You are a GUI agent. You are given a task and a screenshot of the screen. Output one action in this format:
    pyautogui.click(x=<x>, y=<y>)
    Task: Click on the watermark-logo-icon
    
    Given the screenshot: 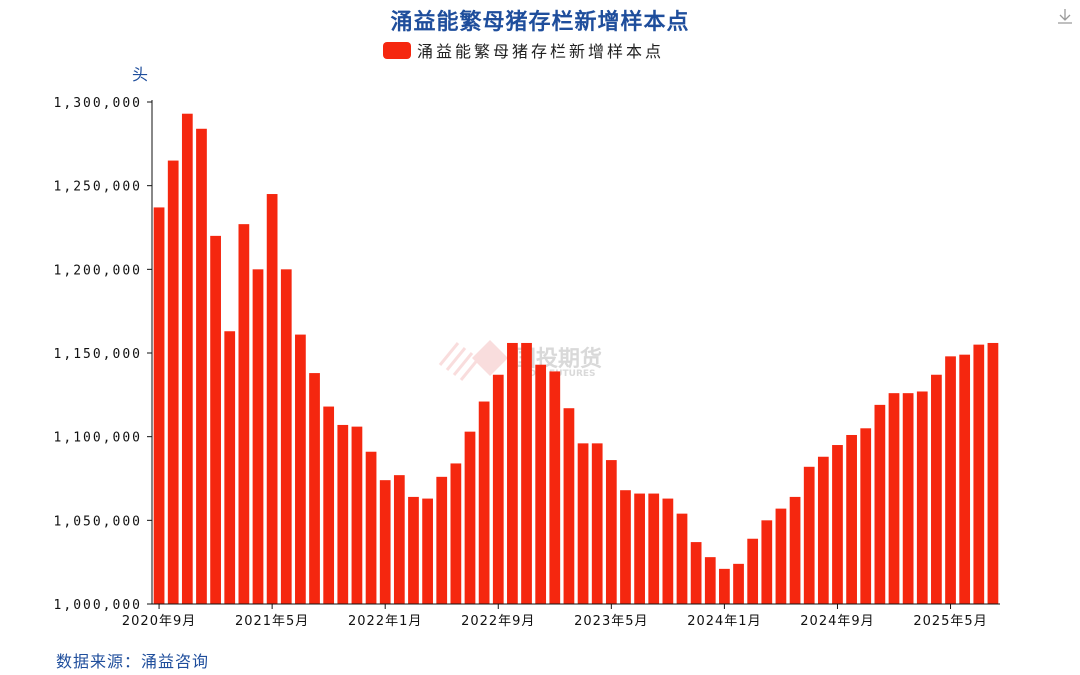 What is the action you would take?
    pyautogui.click(x=473, y=360)
    